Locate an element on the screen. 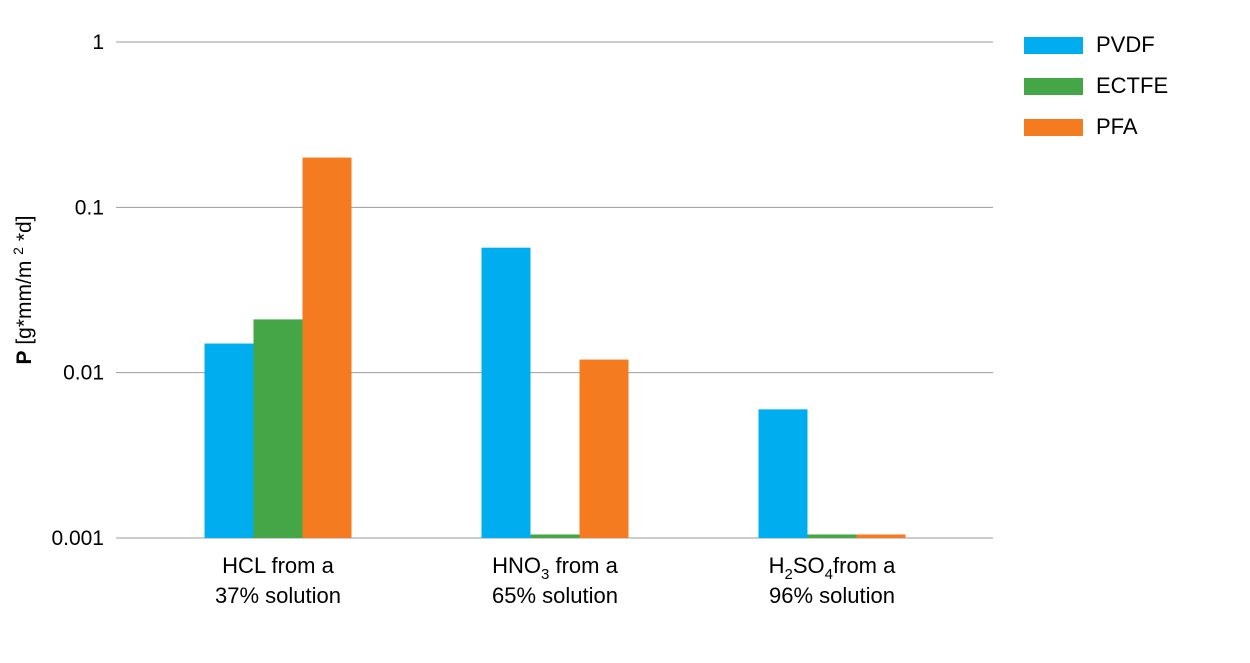 This screenshot has width=1250, height=663. y-tick-label: 1 is located at coordinates (98, 42).